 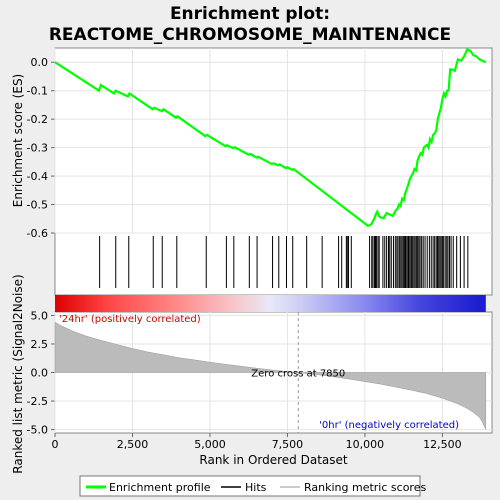 I want to click on legend-profile-label: Enrichment profile, so click(x=160, y=487).